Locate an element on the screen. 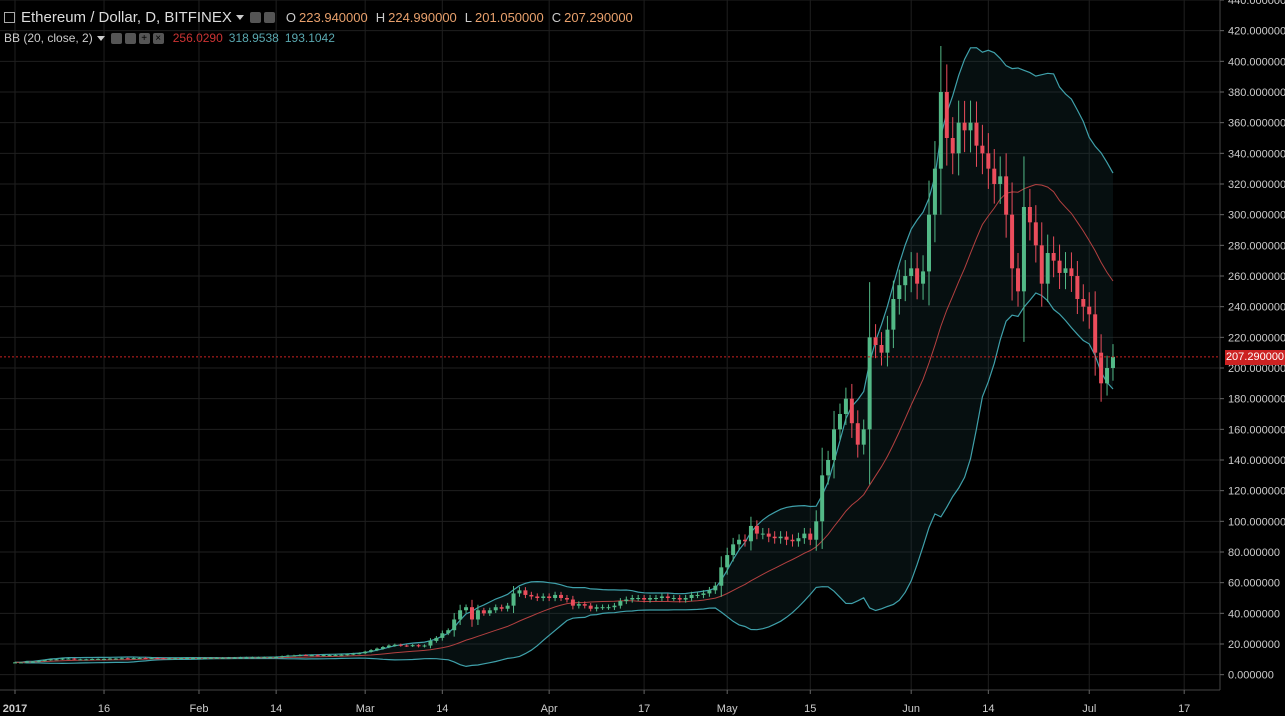 The height and width of the screenshot is (716, 1285). bb-upper-value: 256.0290 is located at coordinates (197, 38).